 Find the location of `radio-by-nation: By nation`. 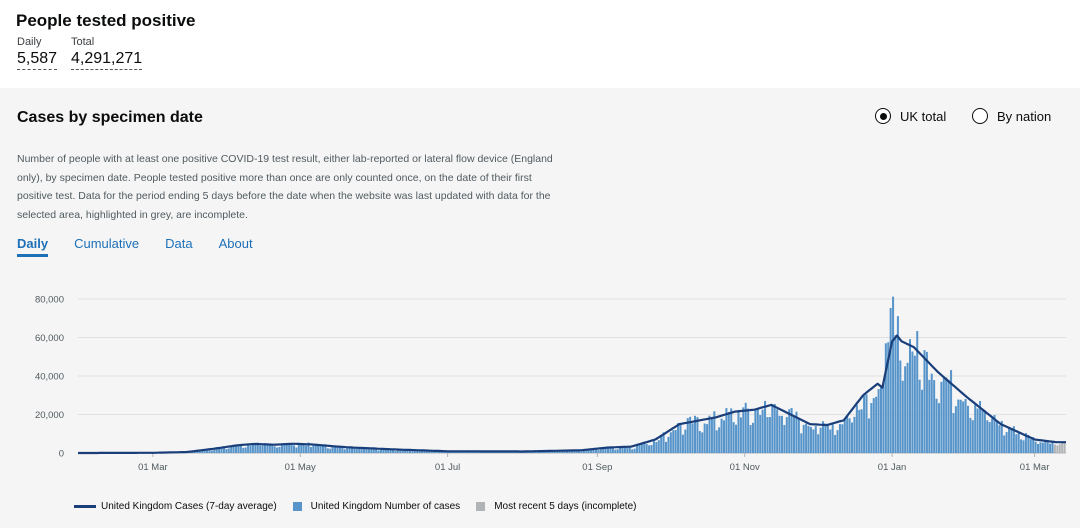

radio-by-nation: By nation is located at coordinates (1011, 116).